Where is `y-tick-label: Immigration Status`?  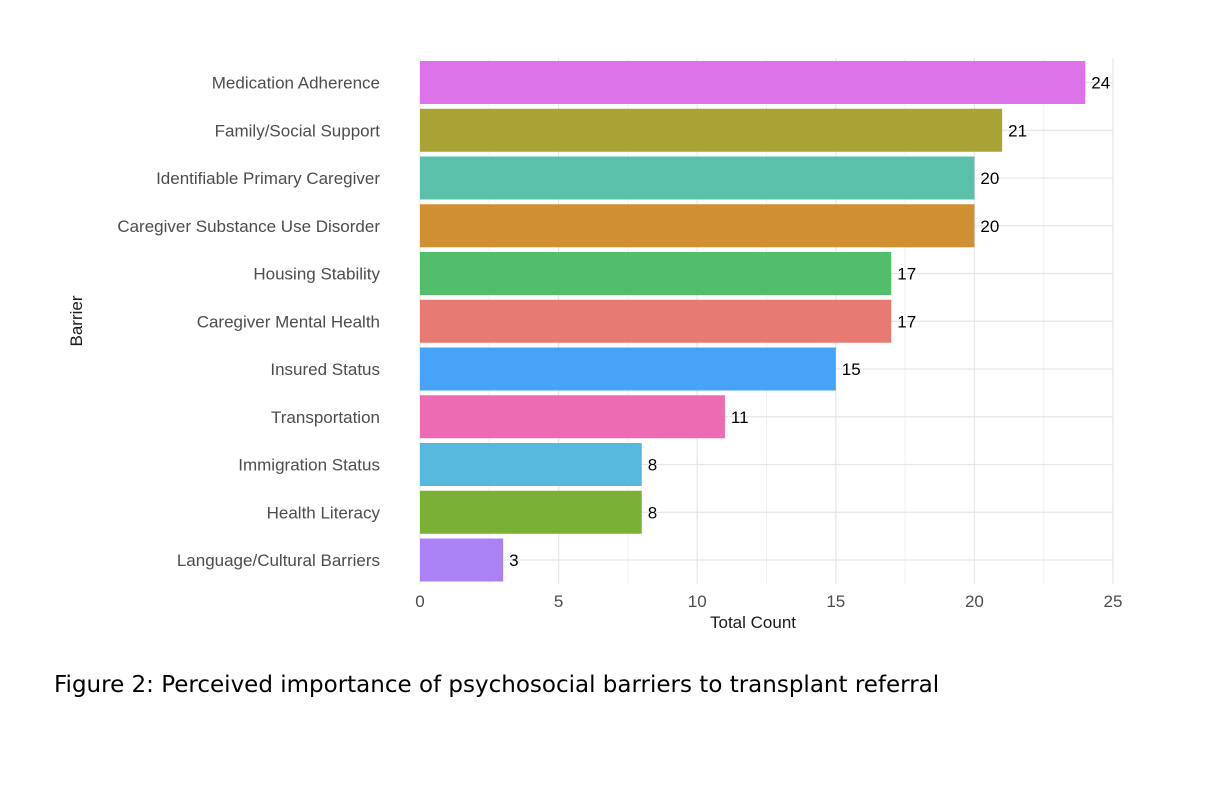
y-tick-label: Immigration Status is located at coordinates (309, 465).